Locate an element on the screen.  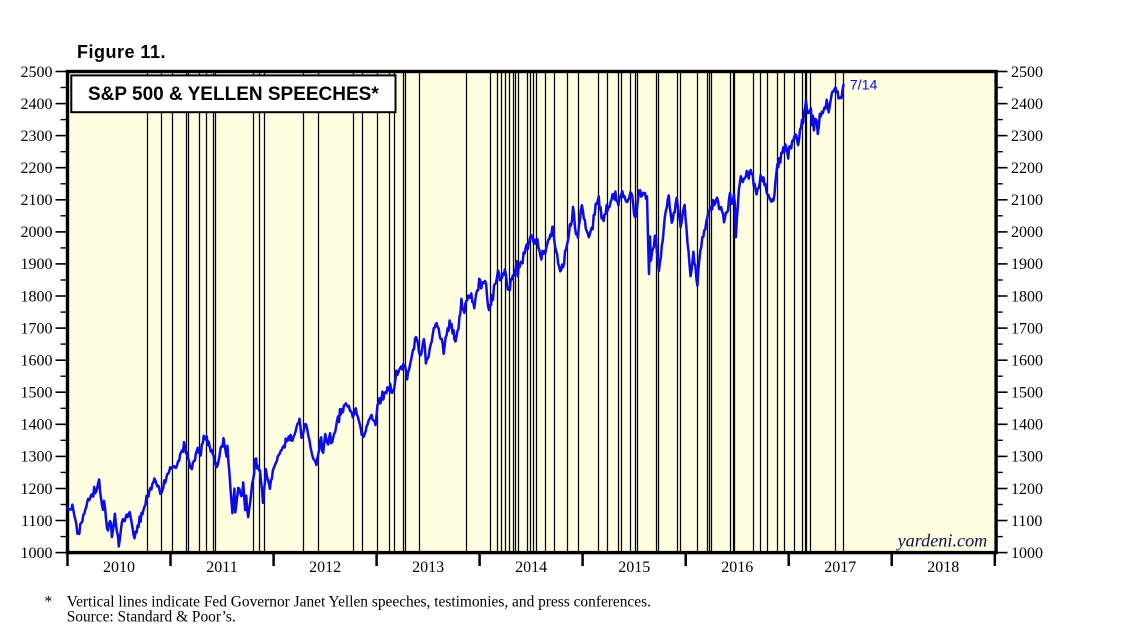
svg-text: 2015 is located at coordinates (634, 567).